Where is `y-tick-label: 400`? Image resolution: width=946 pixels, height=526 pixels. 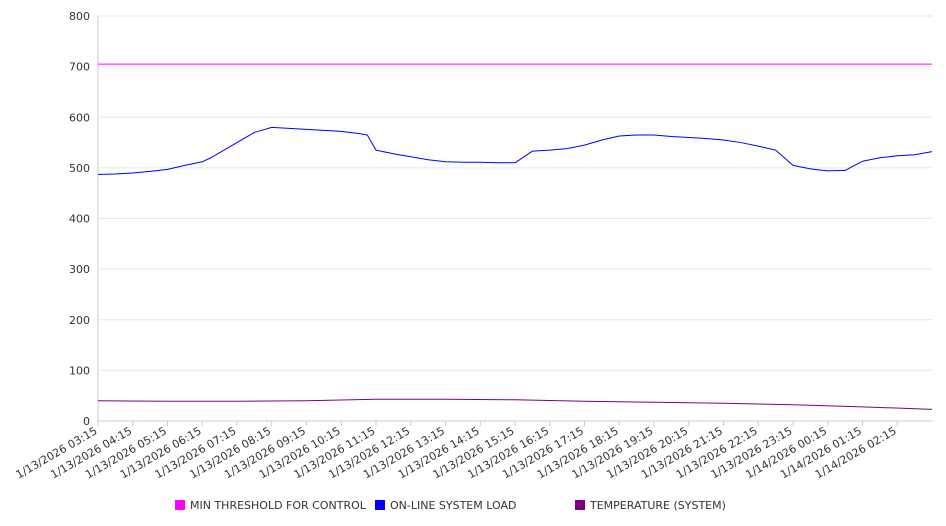
y-tick-label: 400 is located at coordinates (79, 219).